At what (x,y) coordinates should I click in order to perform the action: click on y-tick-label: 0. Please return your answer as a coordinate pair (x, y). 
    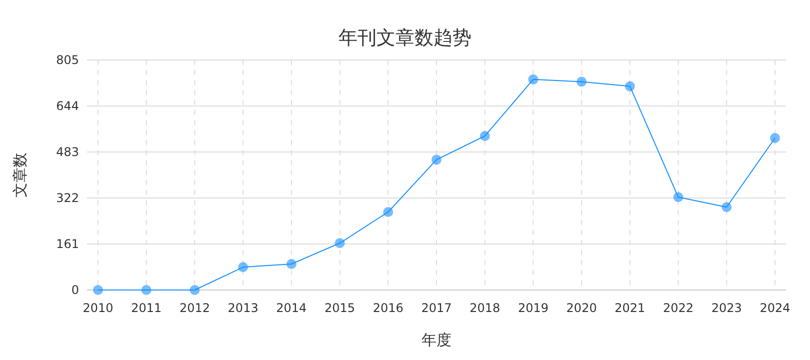
    Looking at the image, I should click on (75, 290).